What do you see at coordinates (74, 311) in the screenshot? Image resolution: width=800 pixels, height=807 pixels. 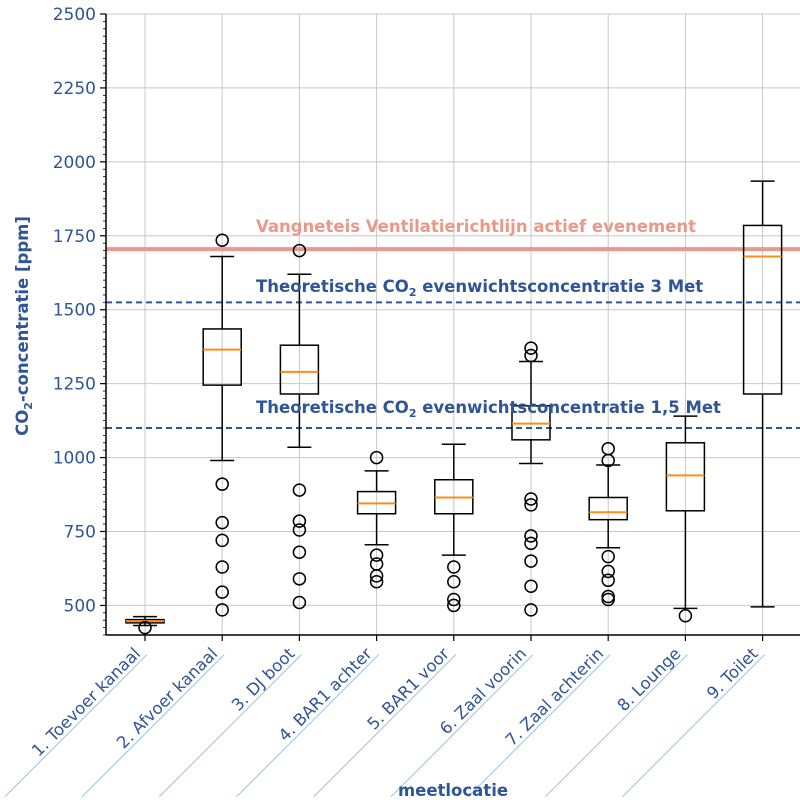 I see `y-tick-label: 1500` at bounding box center [74, 311].